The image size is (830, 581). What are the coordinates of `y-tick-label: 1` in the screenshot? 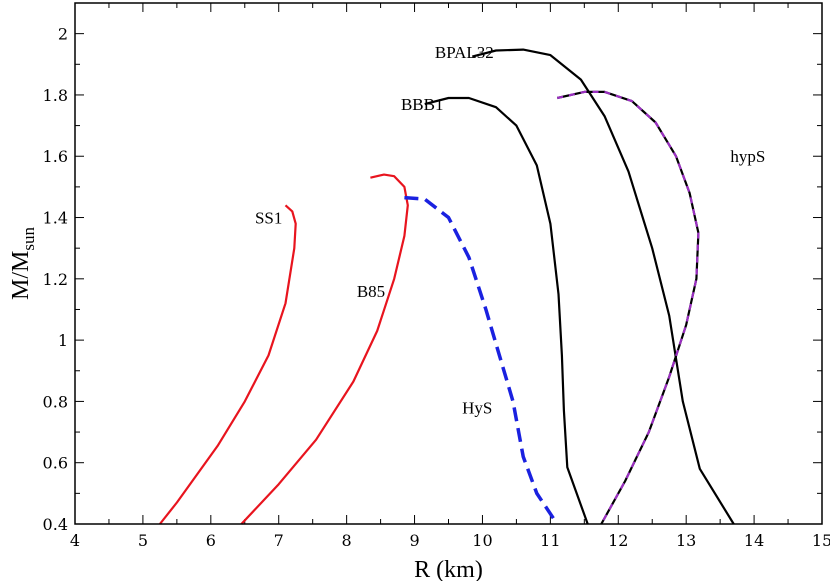 It's located at (63, 340).